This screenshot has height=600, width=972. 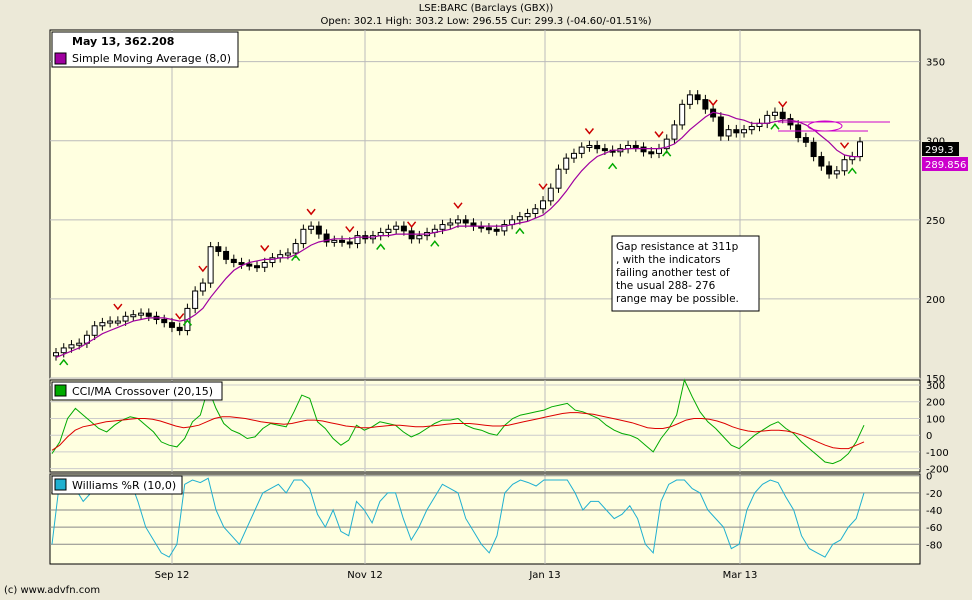 I want to click on legend-swatch, so click(x=60, y=58).